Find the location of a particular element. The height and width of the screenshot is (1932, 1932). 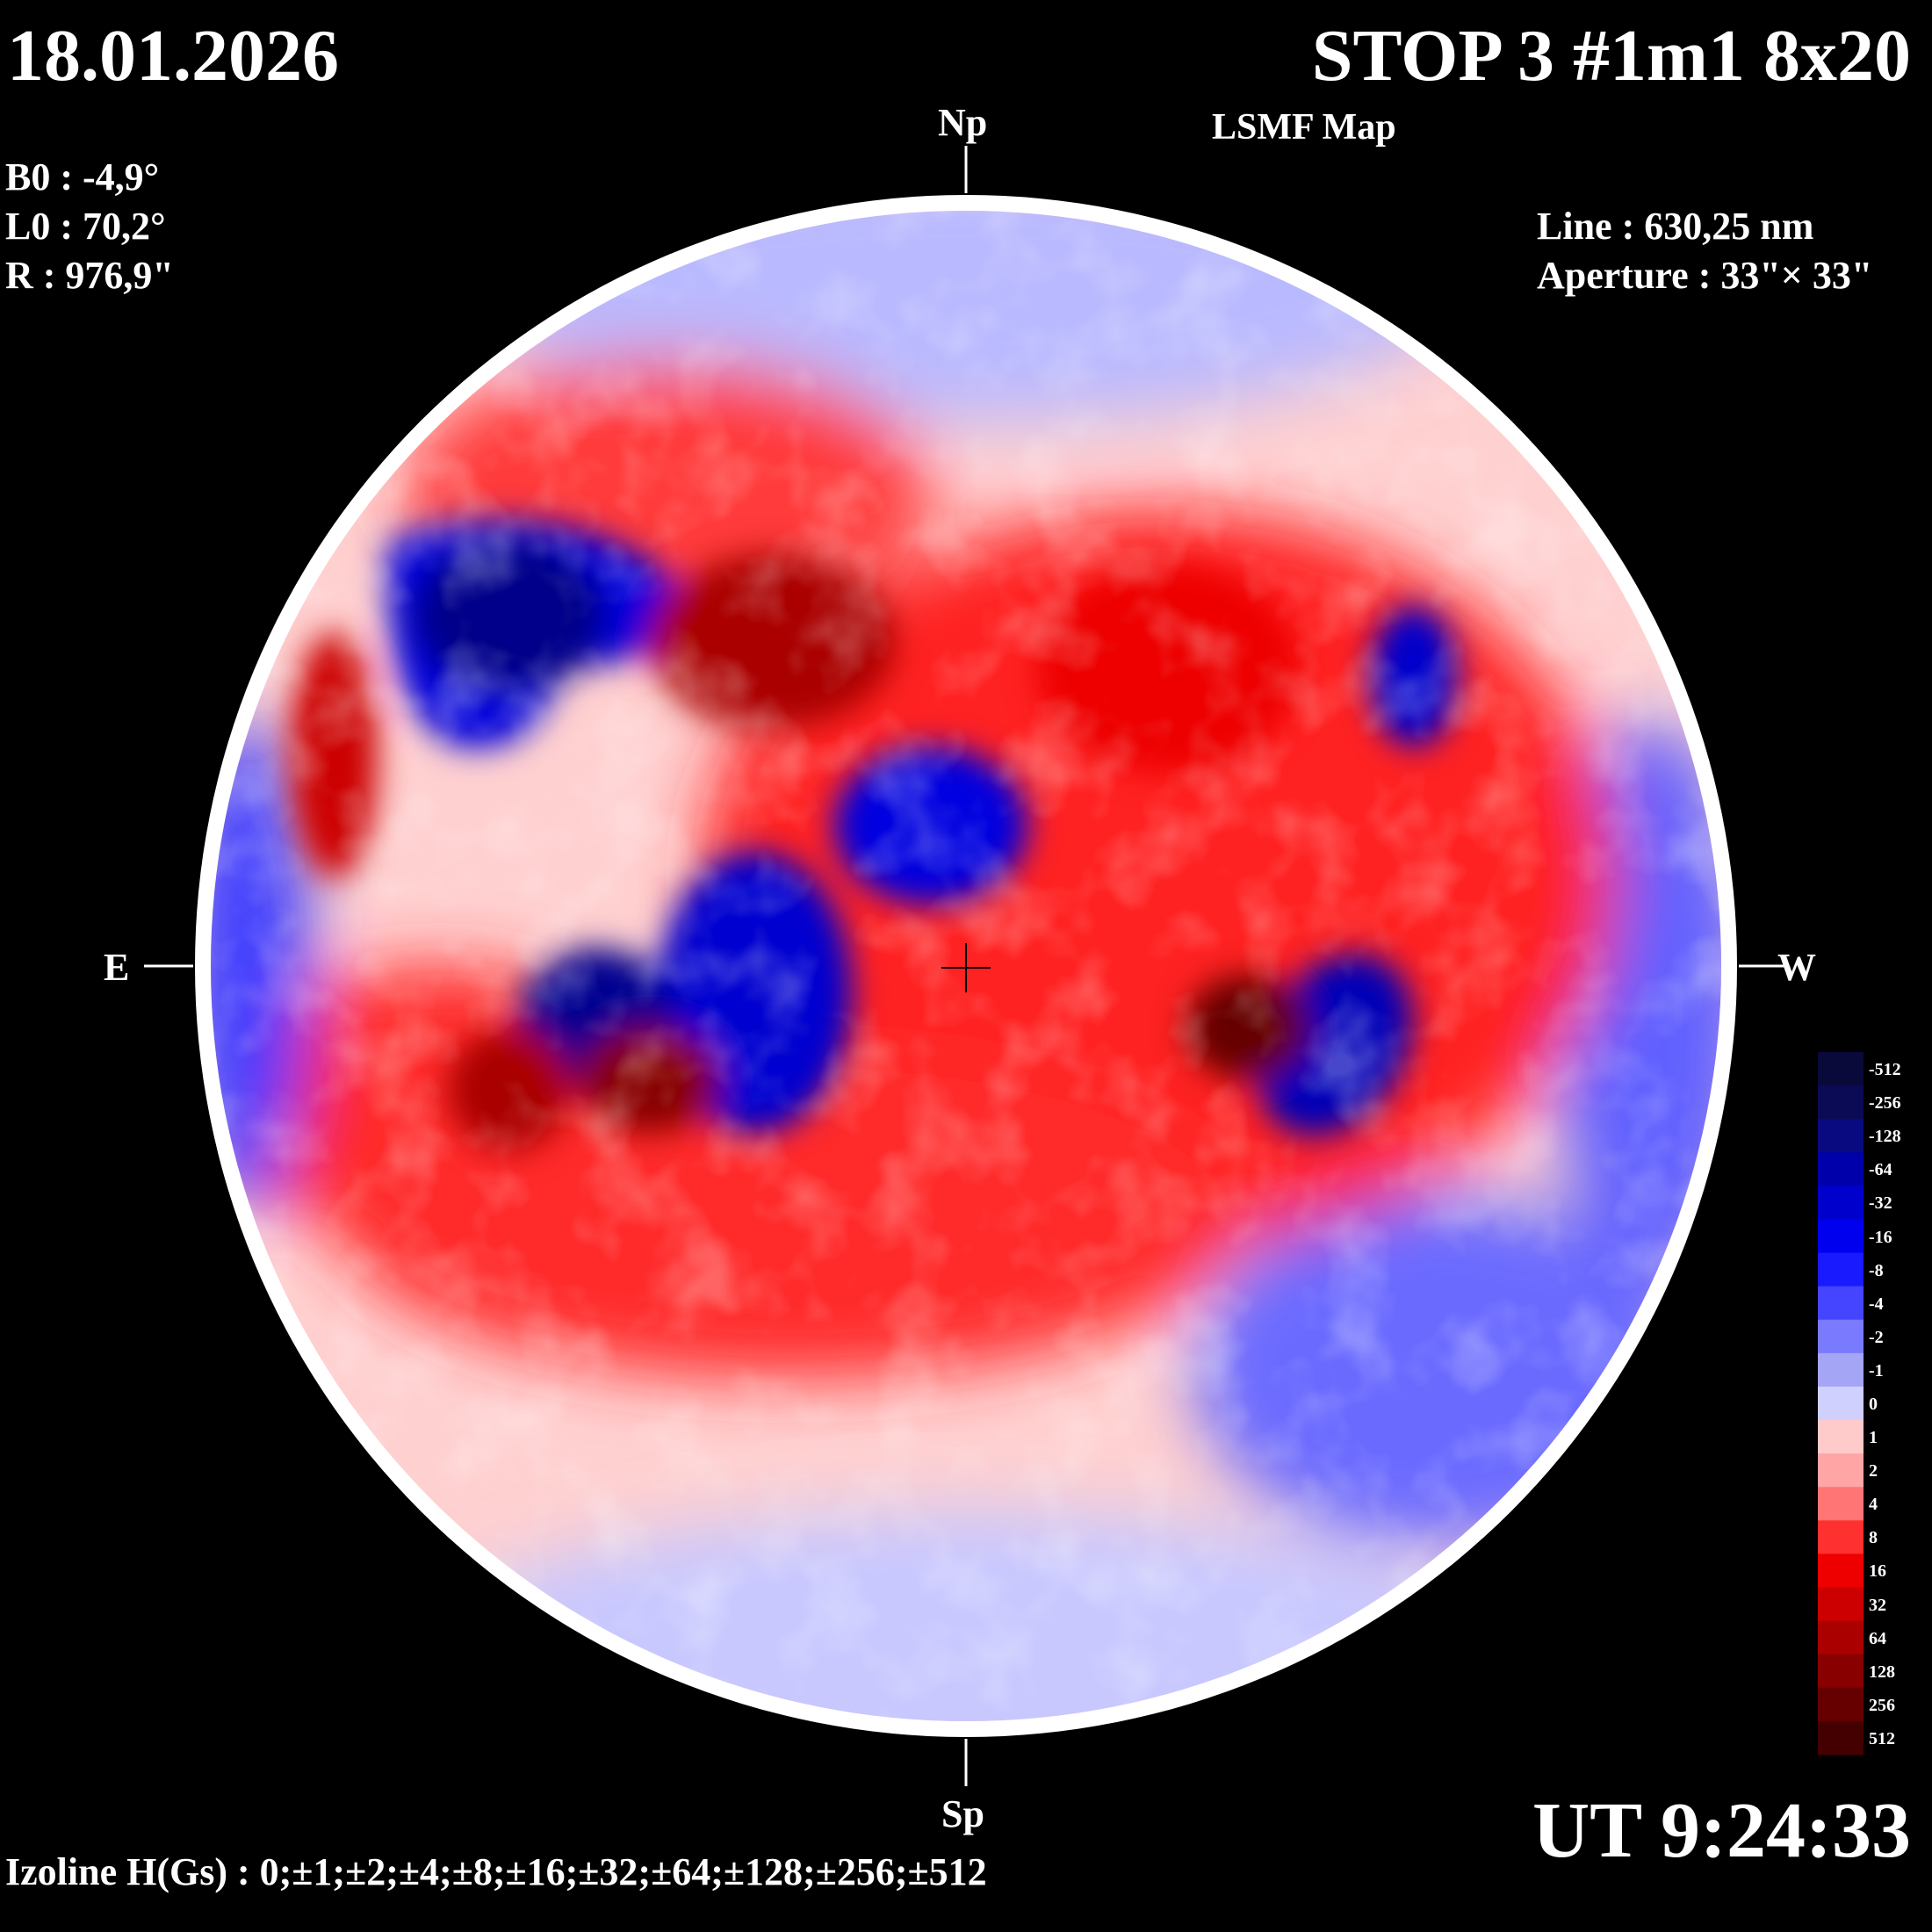

center-crosshair is located at coordinates (966, 968).